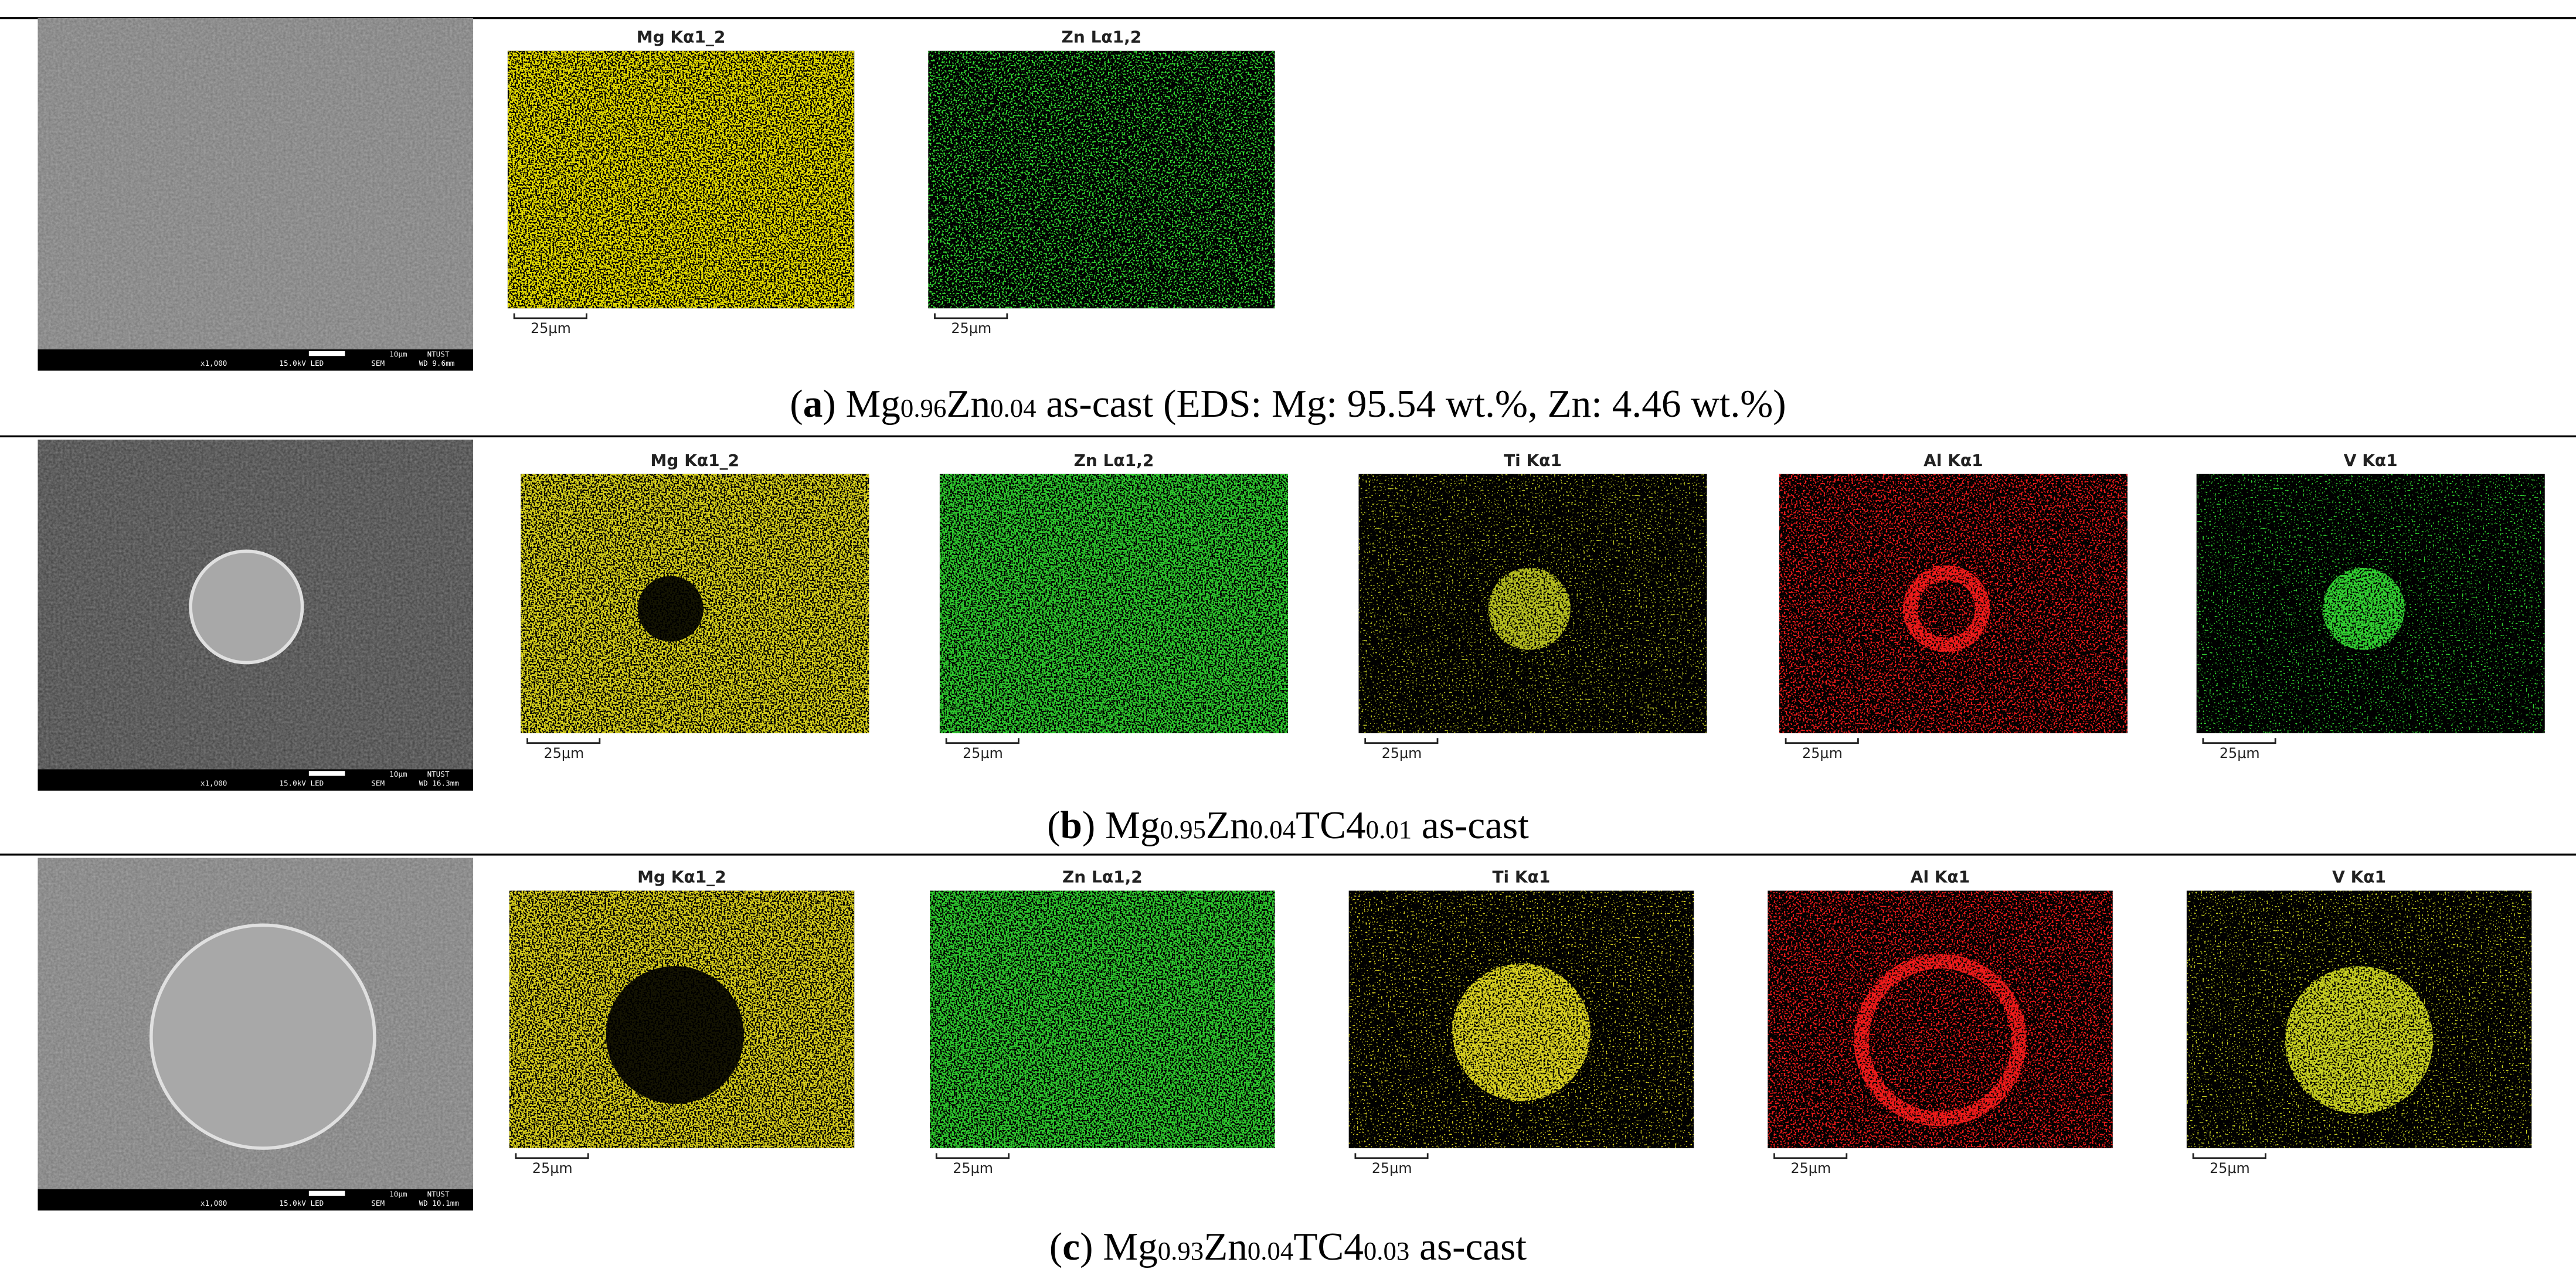 Image resolution: width=2576 pixels, height=1286 pixels. I want to click on sem-info: WD 16.3mm, so click(439, 782).